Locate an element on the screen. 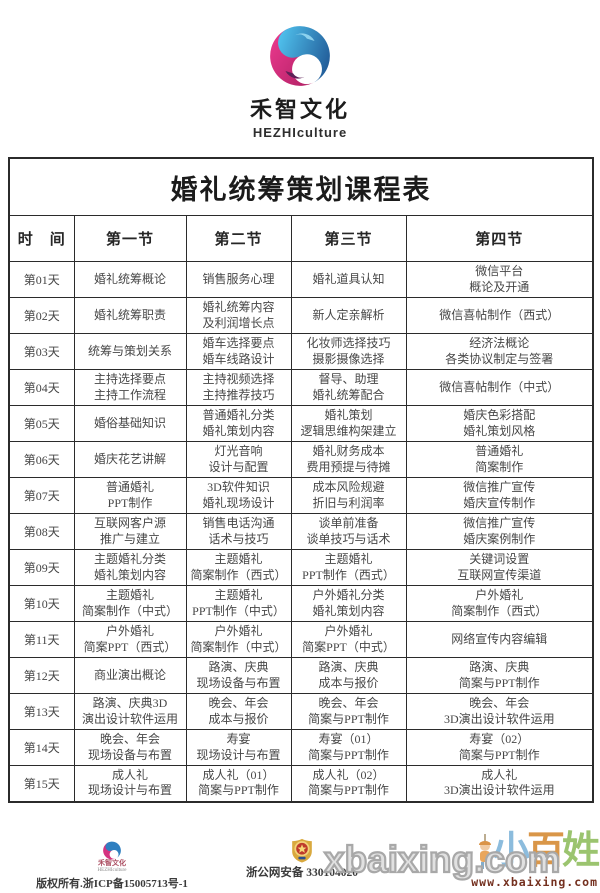  course-cell: 主题婚礼 简案制作（中式） is located at coordinates (130, 603).